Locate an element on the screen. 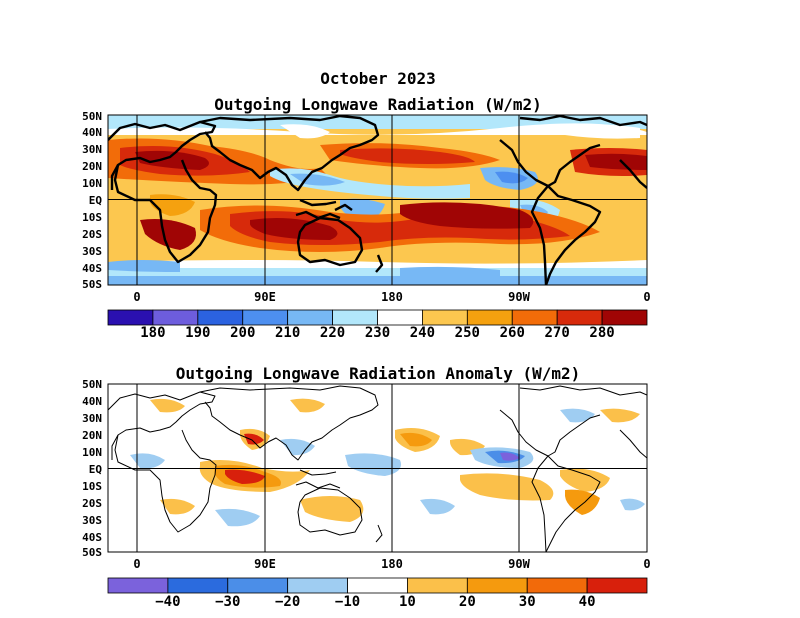 The width and height of the screenshot is (800, 618). colorbar-label: −20 is located at coordinates (288, 602).